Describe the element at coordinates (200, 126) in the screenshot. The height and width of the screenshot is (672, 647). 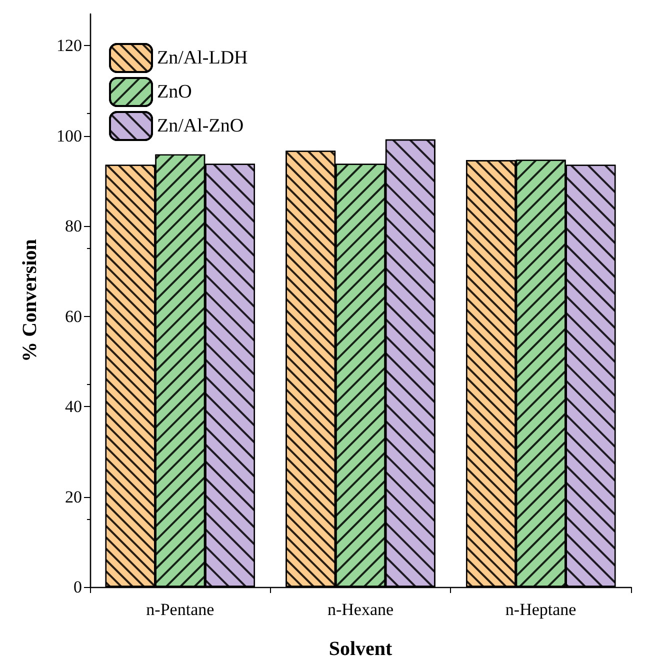
I see `legend-label: Zn/Al-ZnO` at that location.